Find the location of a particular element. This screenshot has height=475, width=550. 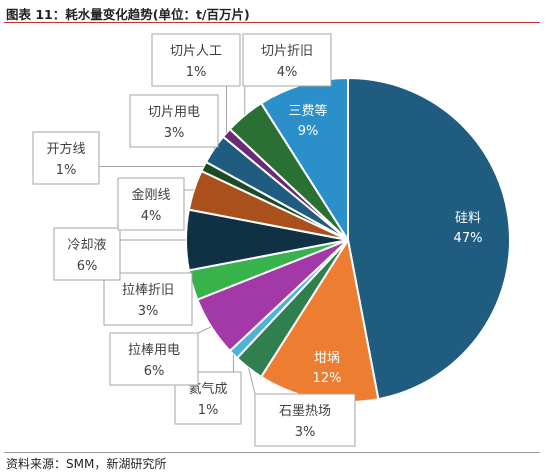

slice-name-label: 石墨热场 is located at coordinates (305, 411).